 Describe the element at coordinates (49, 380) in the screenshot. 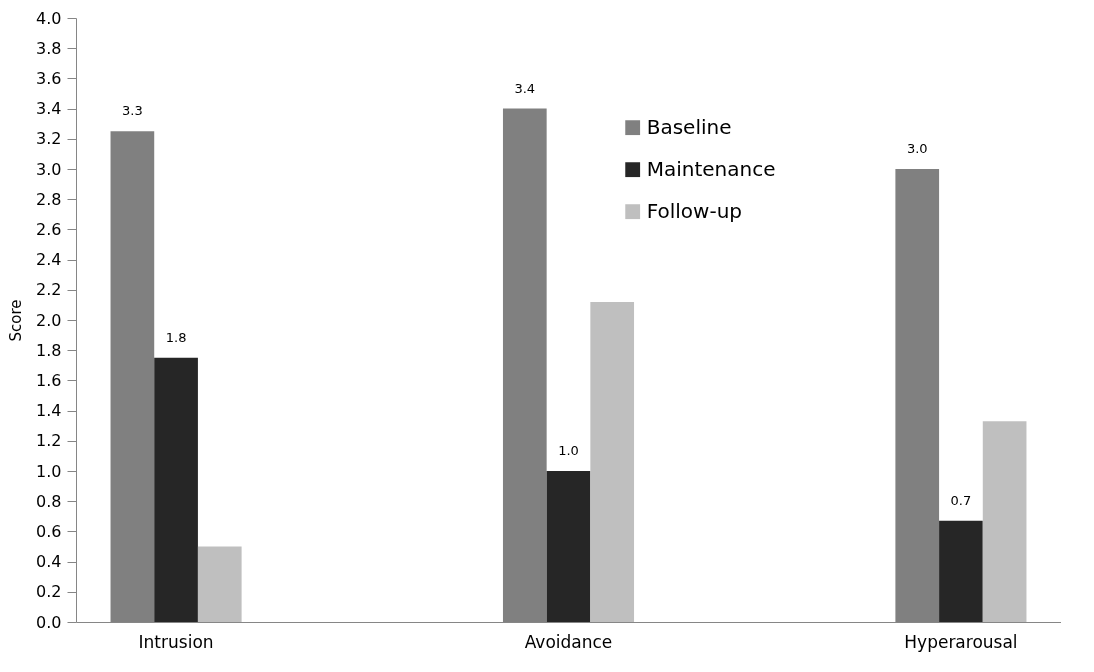

I see `y-tick-label: 1.6` at that location.